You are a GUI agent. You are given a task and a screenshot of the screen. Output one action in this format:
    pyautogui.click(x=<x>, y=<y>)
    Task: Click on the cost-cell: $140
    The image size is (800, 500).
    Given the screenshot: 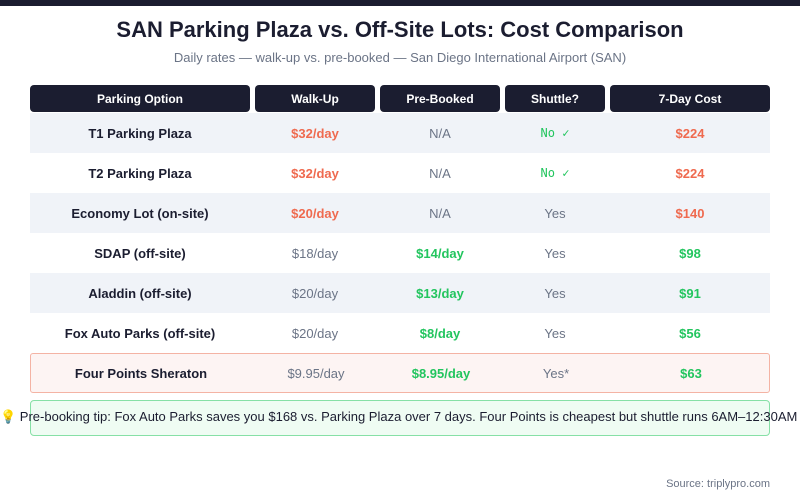 What is the action you would take?
    pyautogui.click(x=690, y=213)
    